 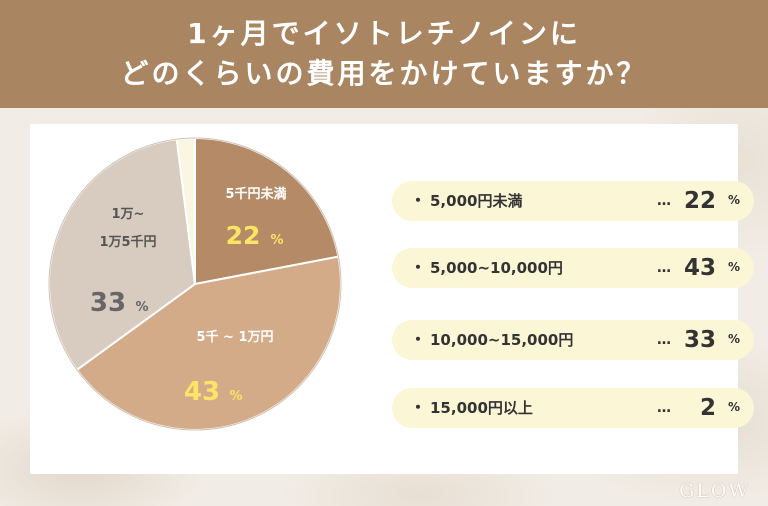 What do you see at coordinates (235, 396) in the screenshot?
I see `slice-percent-5000-10000: %` at bounding box center [235, 396].